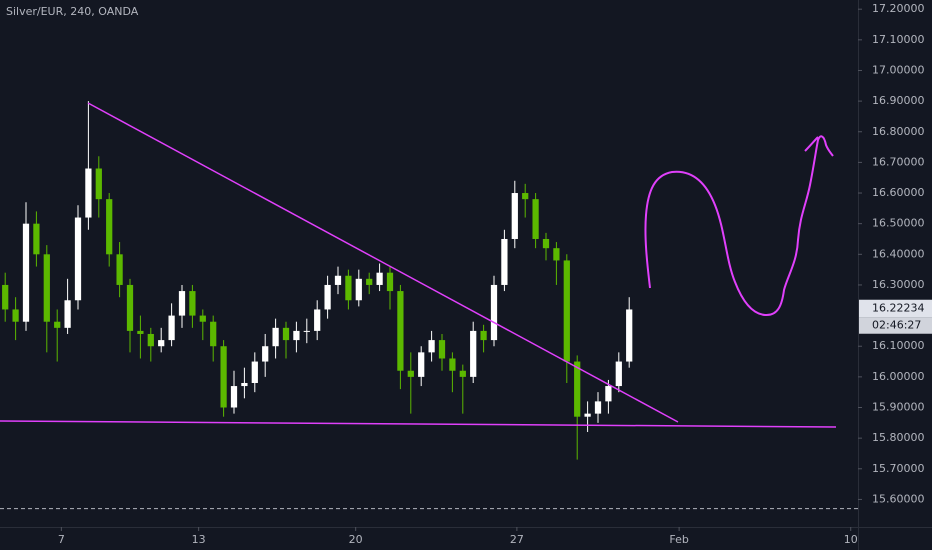 This screenshot has height=550, width=932. Describe the element at coordinates (418, 424) in the screenshot. I see `support-line` at that location.